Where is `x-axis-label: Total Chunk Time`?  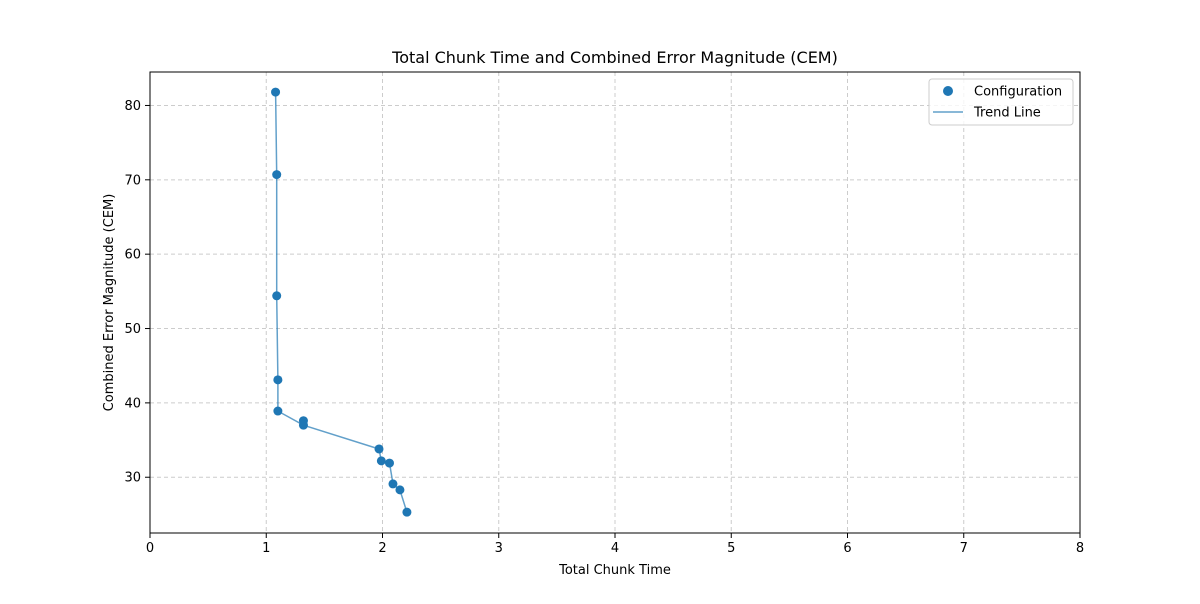
x-axis-label: Total Chunk Time is located at coordinates (614, 570).